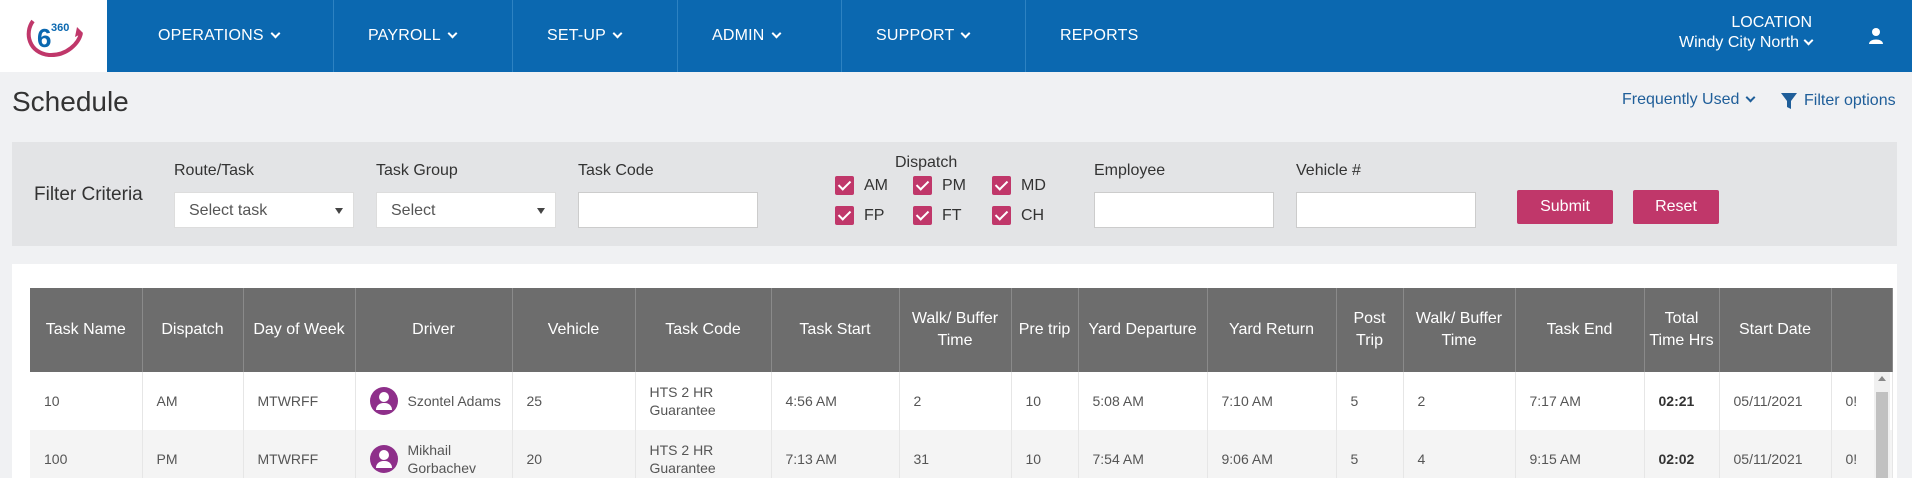  Describe the element at coordinates (939, 185) in the screenshot. I see `dispatch-pm-checkbox: PM` at that location.